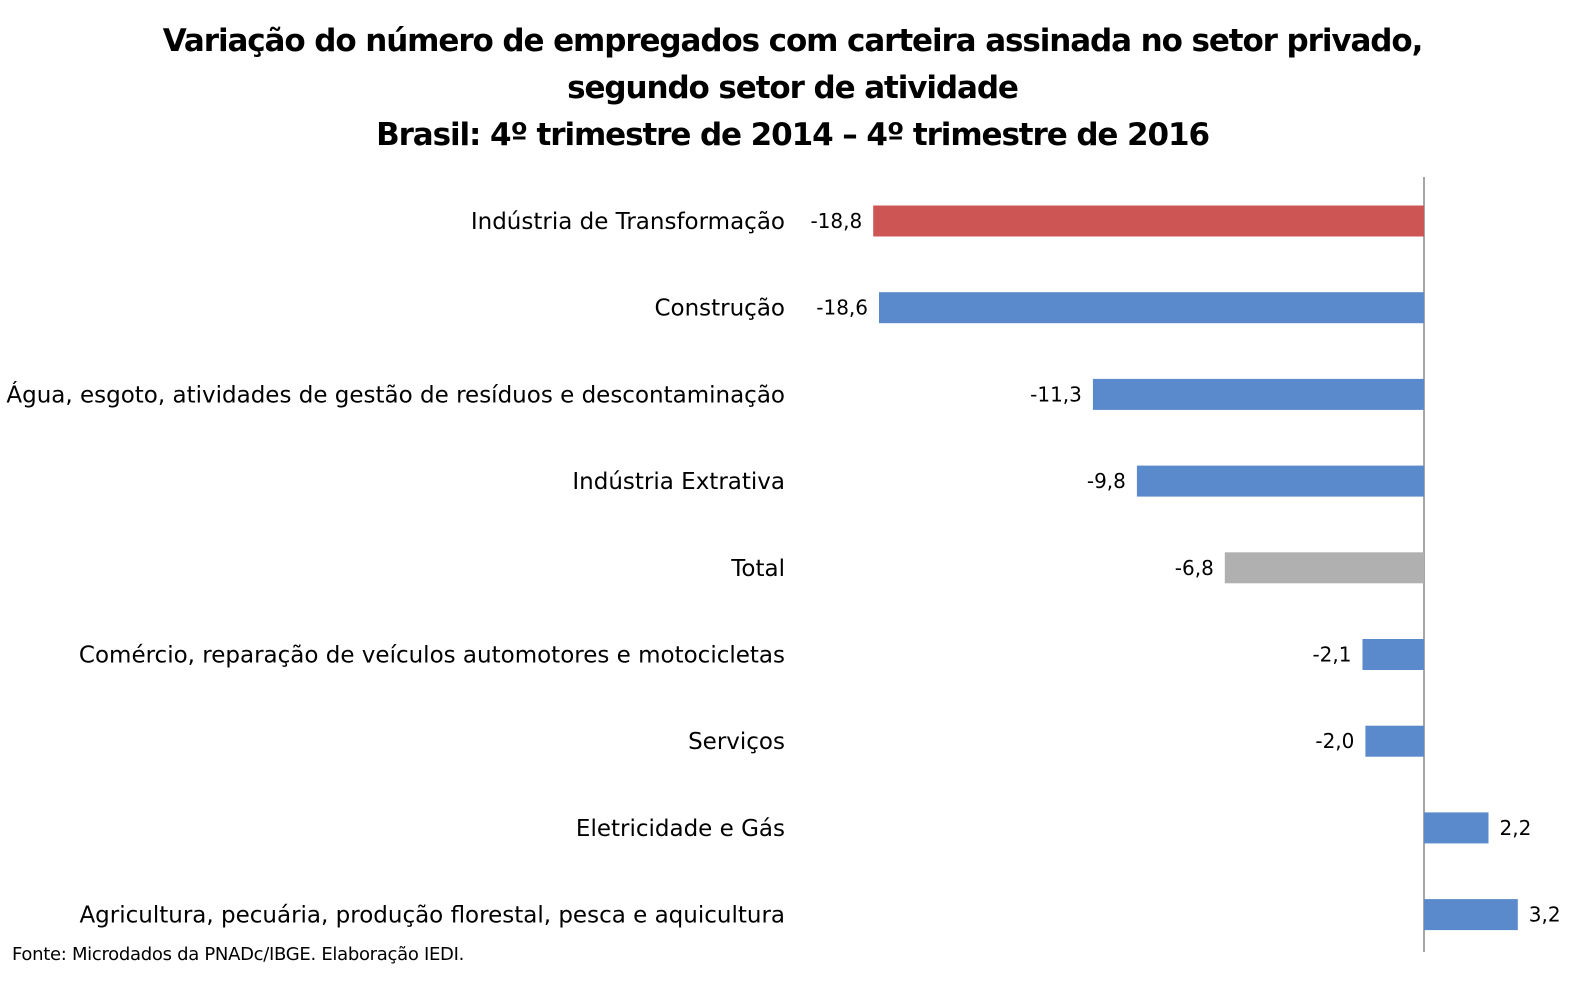 The image size is (1585, 989). Describe the element at coordinates (719, 309) in the screenshot. I see `category-label: Construção` at that location.